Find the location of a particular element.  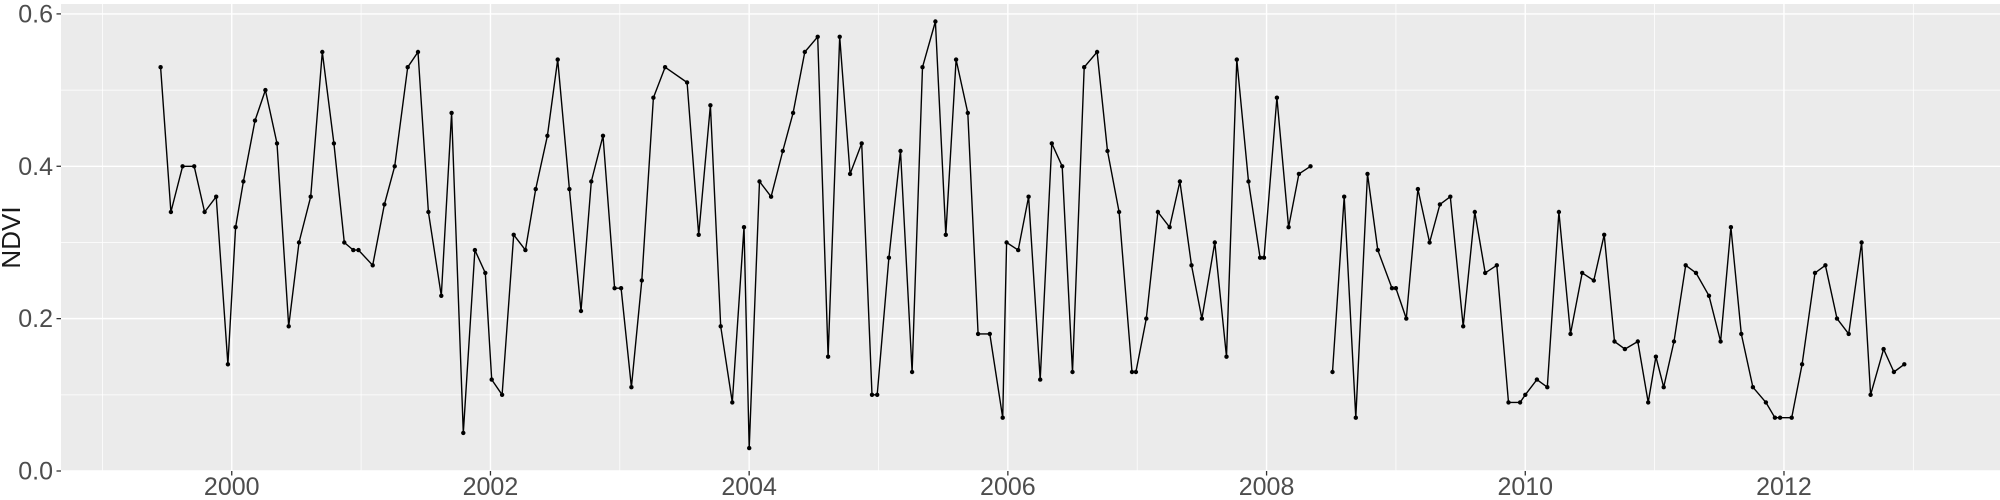

y-tick-label: 0.6 is located at coordinates (35, 14).